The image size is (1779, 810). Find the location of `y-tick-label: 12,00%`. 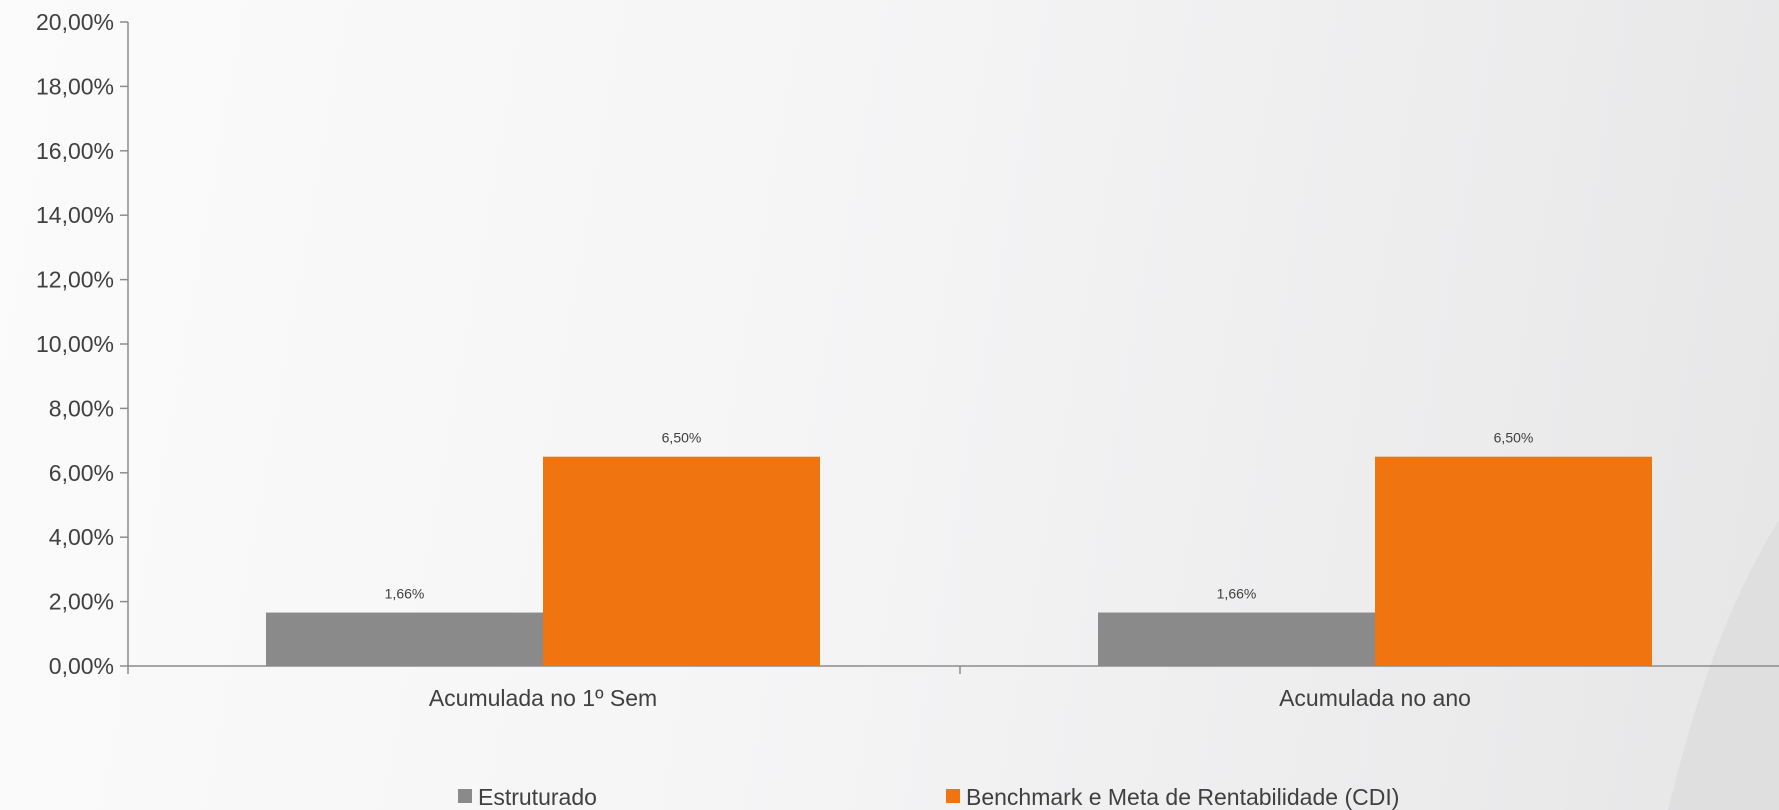

y-tick-label: 12,00% is located at coordinates (75, 280).